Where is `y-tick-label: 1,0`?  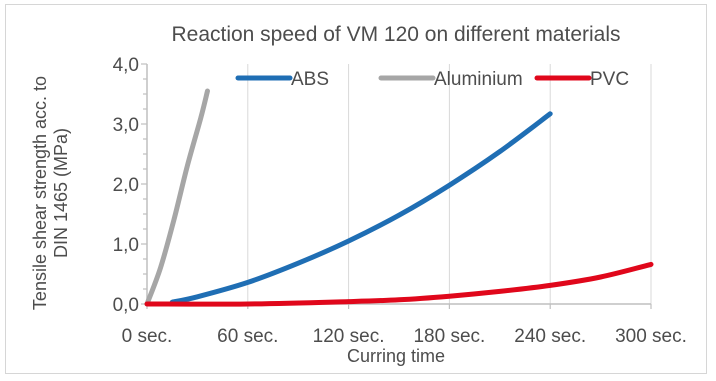 y-tick-label: 1,0 is located at coordinates (126, 245).